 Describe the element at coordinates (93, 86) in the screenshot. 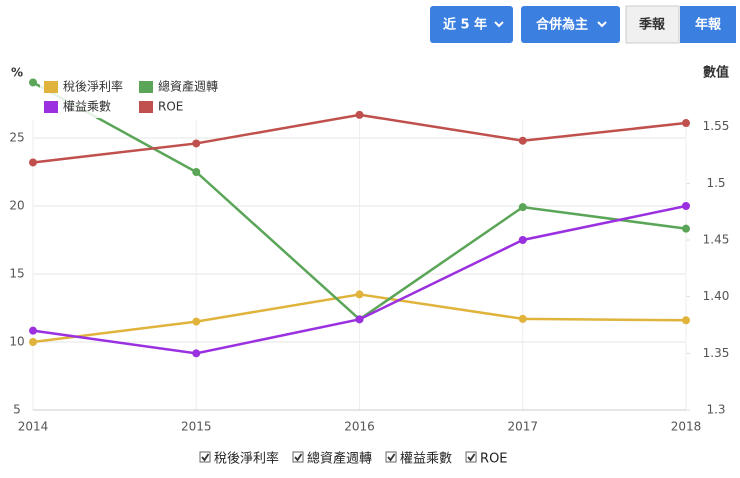

I see `legend-label: 稅後淨利率` at that location.